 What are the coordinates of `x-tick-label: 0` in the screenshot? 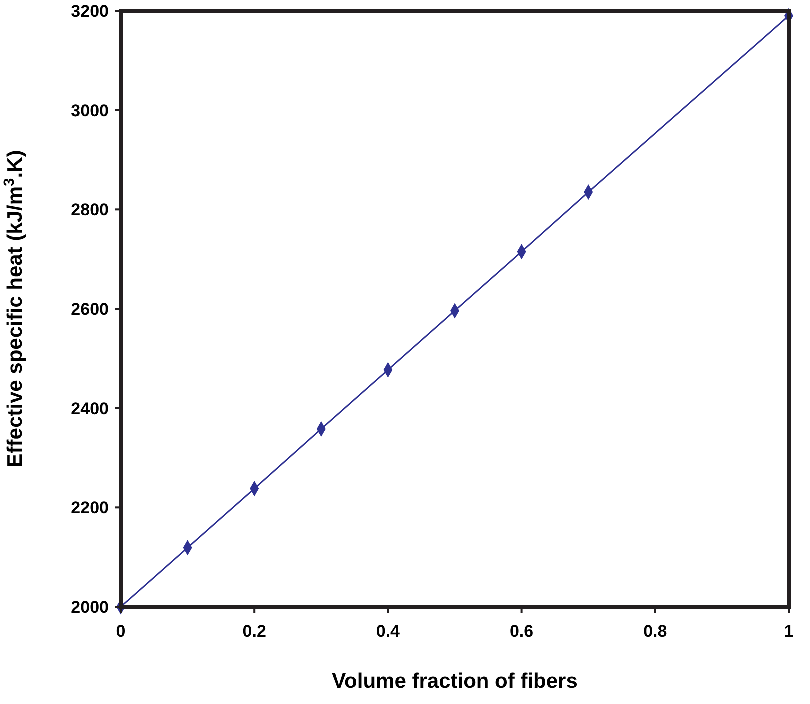 It's located at (121, 631).